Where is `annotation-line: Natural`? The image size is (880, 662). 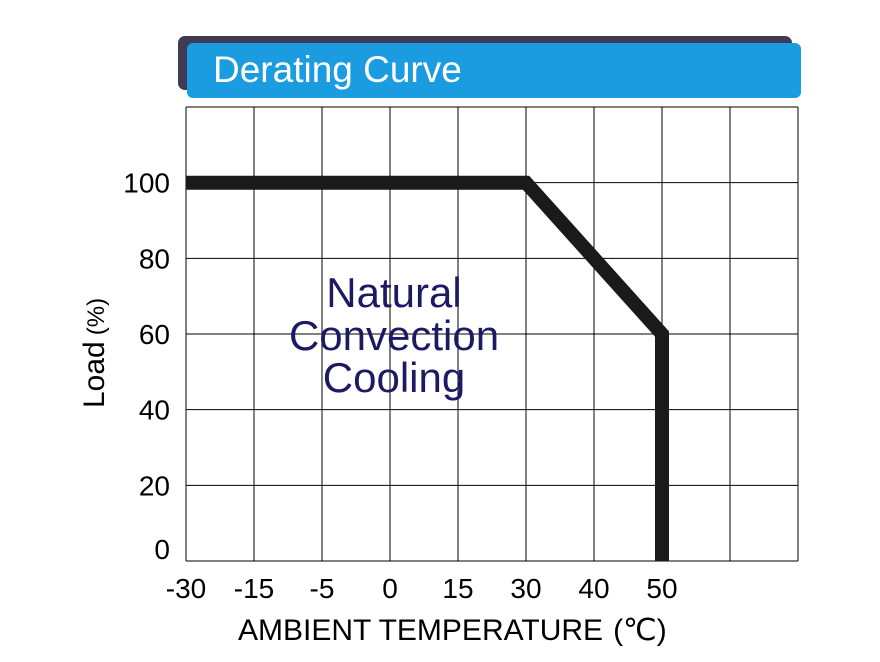
annotation-line: Natural is located at coordinates (393, 292).